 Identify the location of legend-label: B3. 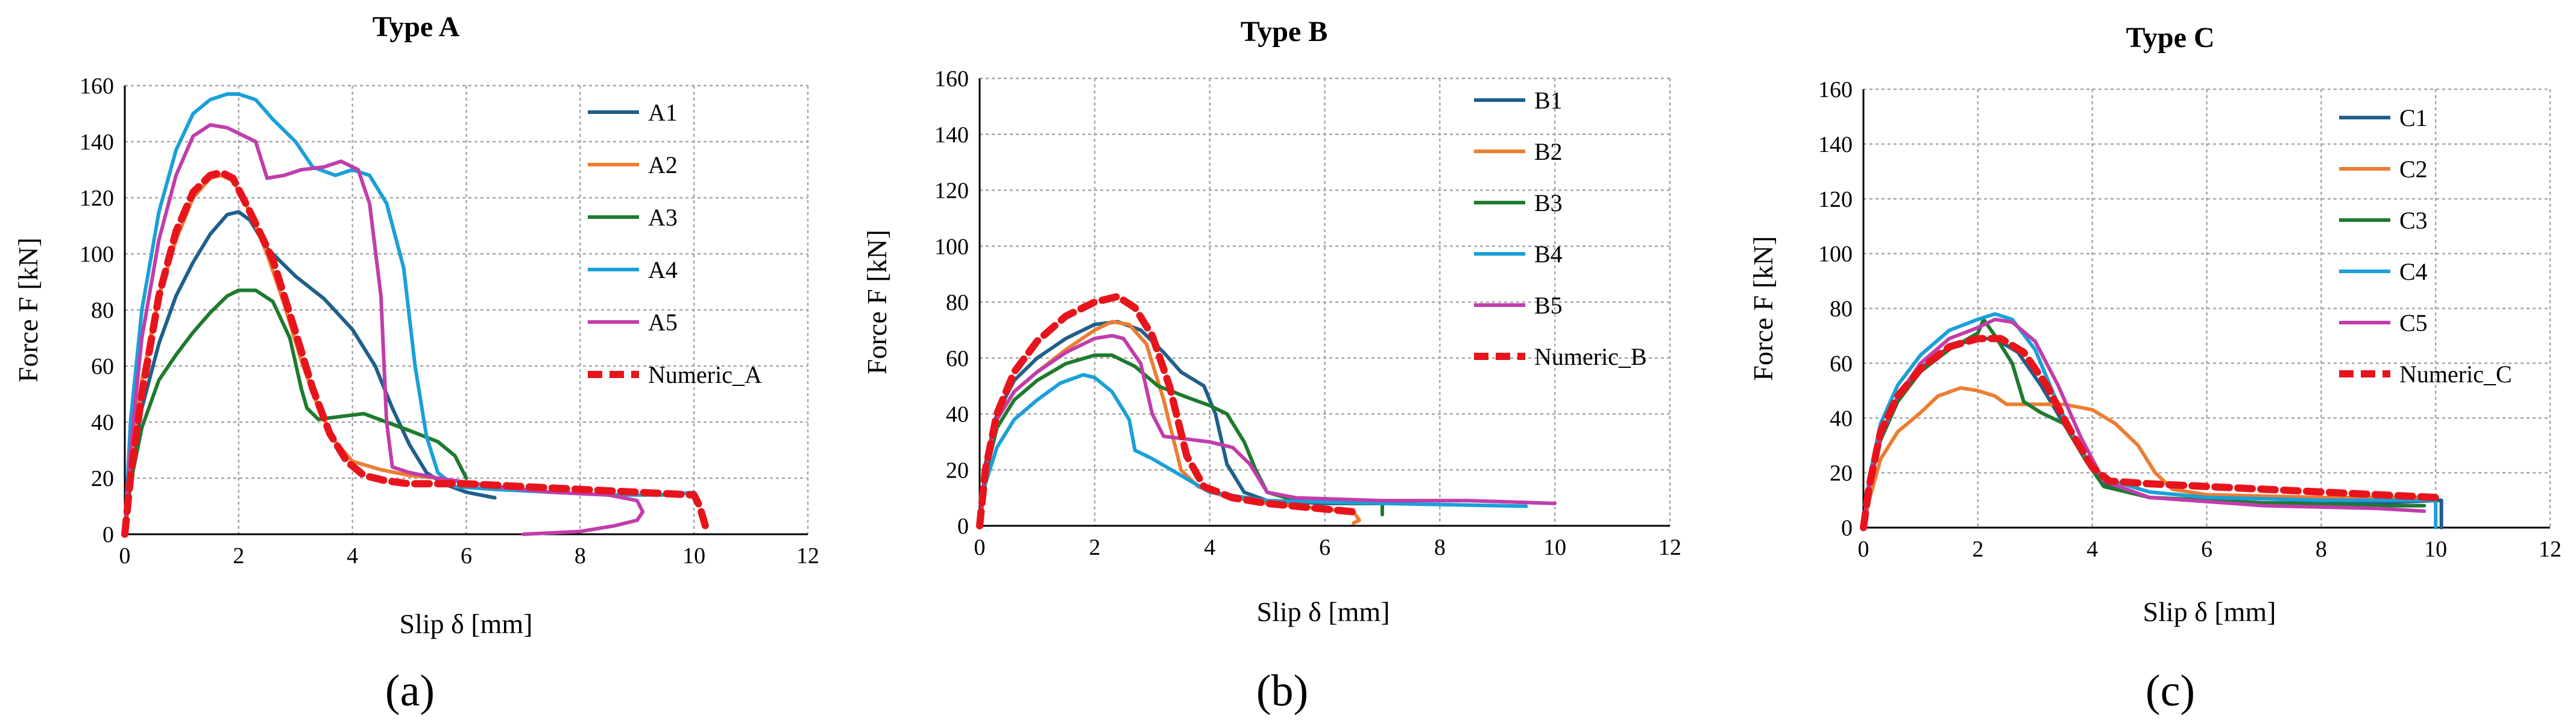
(1548, 203).